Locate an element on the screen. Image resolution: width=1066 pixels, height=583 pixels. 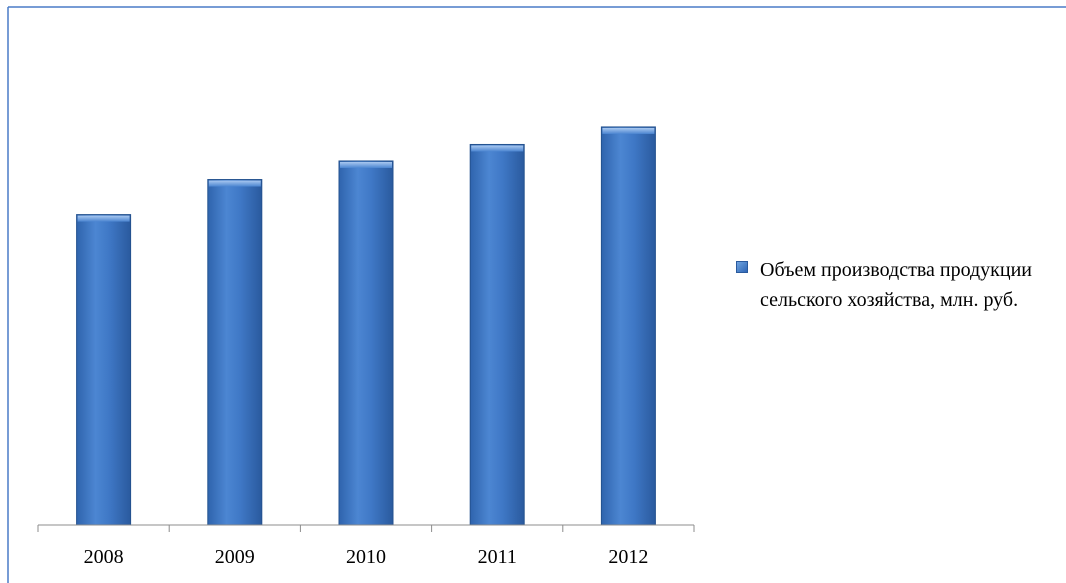
x-axis is located at coordinates (366, 528).